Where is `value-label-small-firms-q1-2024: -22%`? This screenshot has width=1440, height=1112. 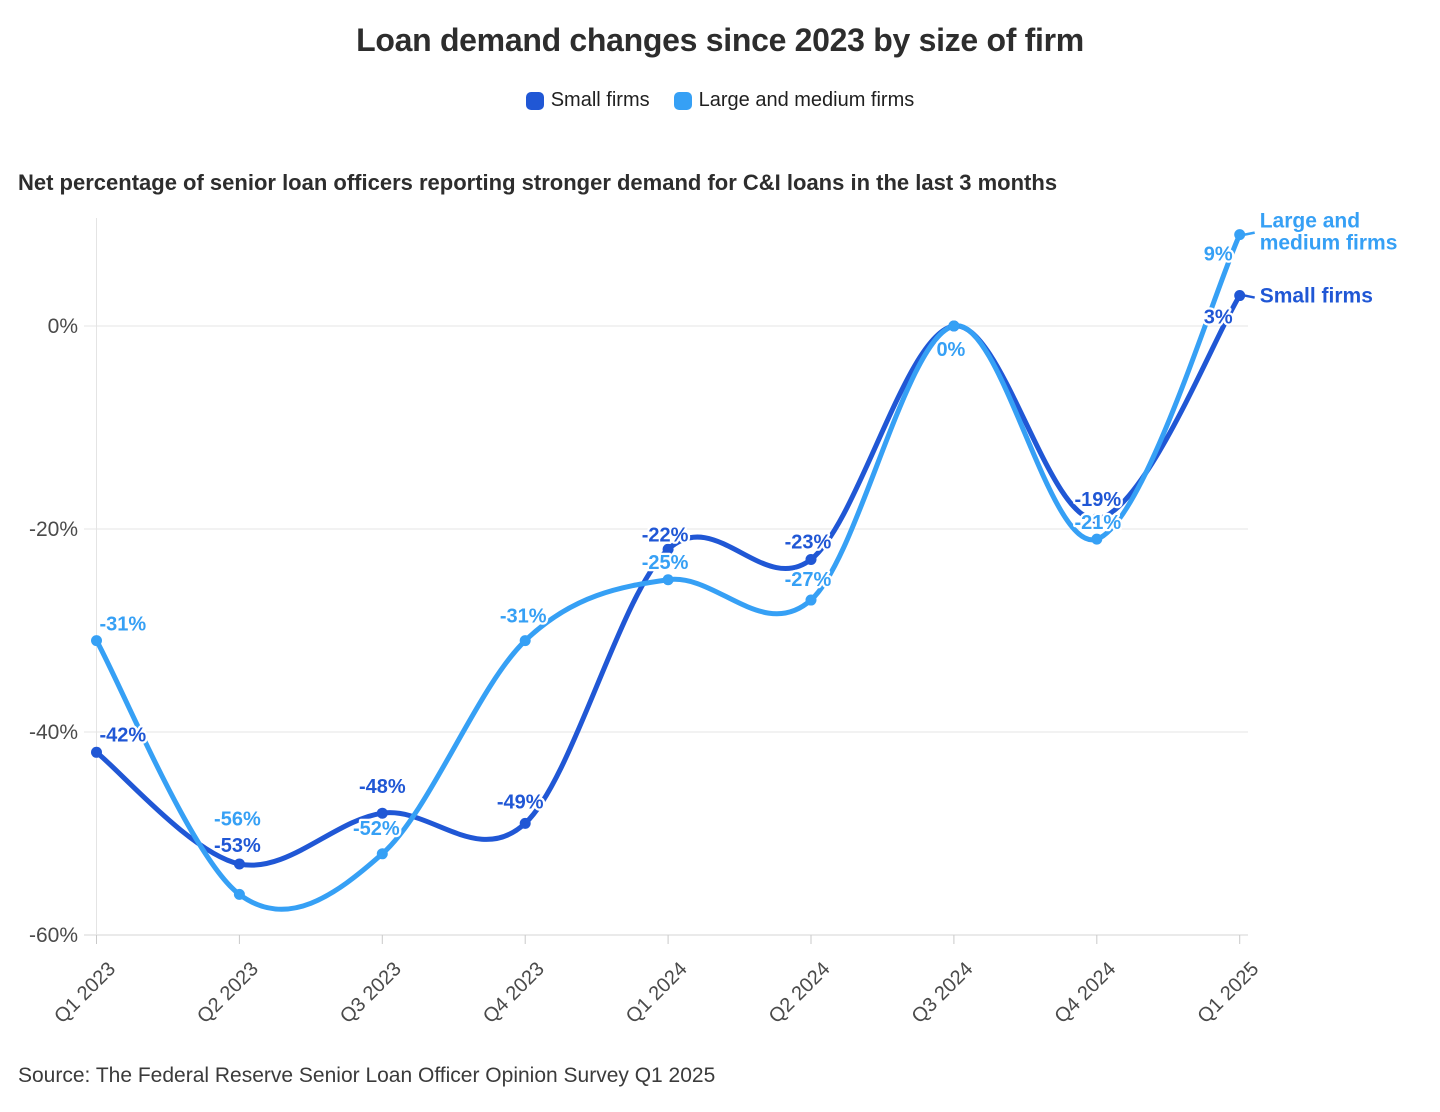 value-label-small-firms-q1-2024: -22% is located at coordinates (665, 535).